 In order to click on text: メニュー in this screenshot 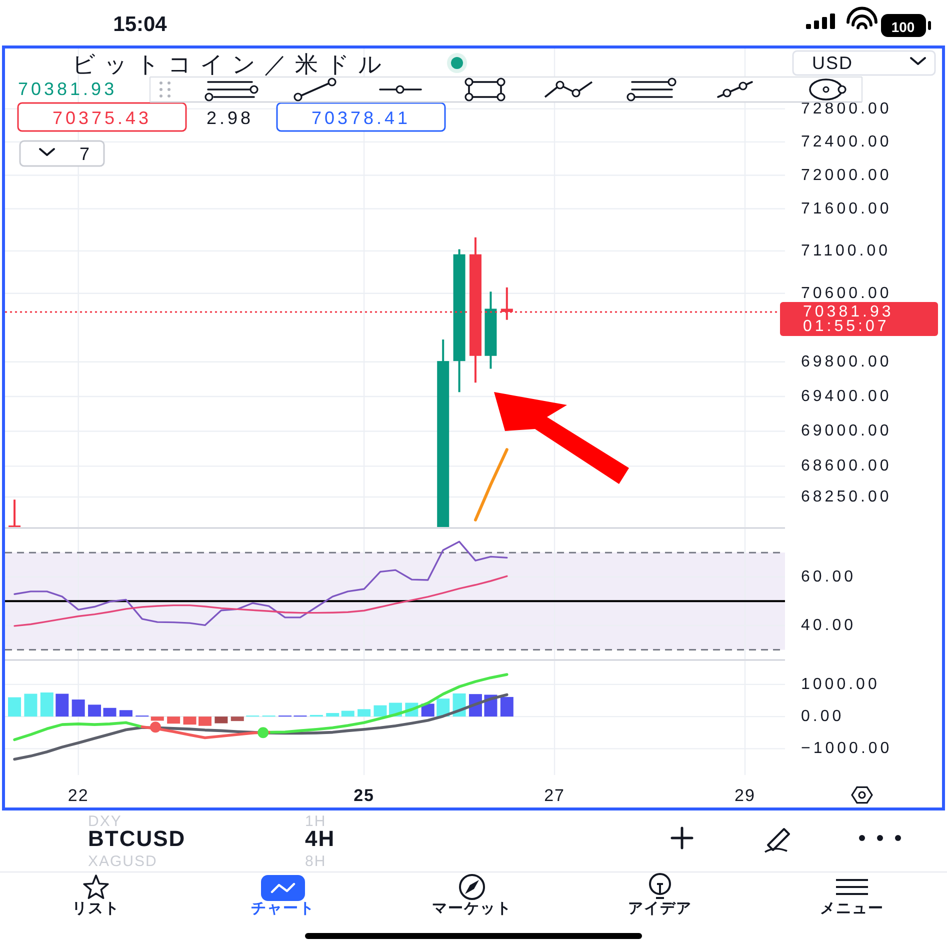, I will do `click(852, 908)`.